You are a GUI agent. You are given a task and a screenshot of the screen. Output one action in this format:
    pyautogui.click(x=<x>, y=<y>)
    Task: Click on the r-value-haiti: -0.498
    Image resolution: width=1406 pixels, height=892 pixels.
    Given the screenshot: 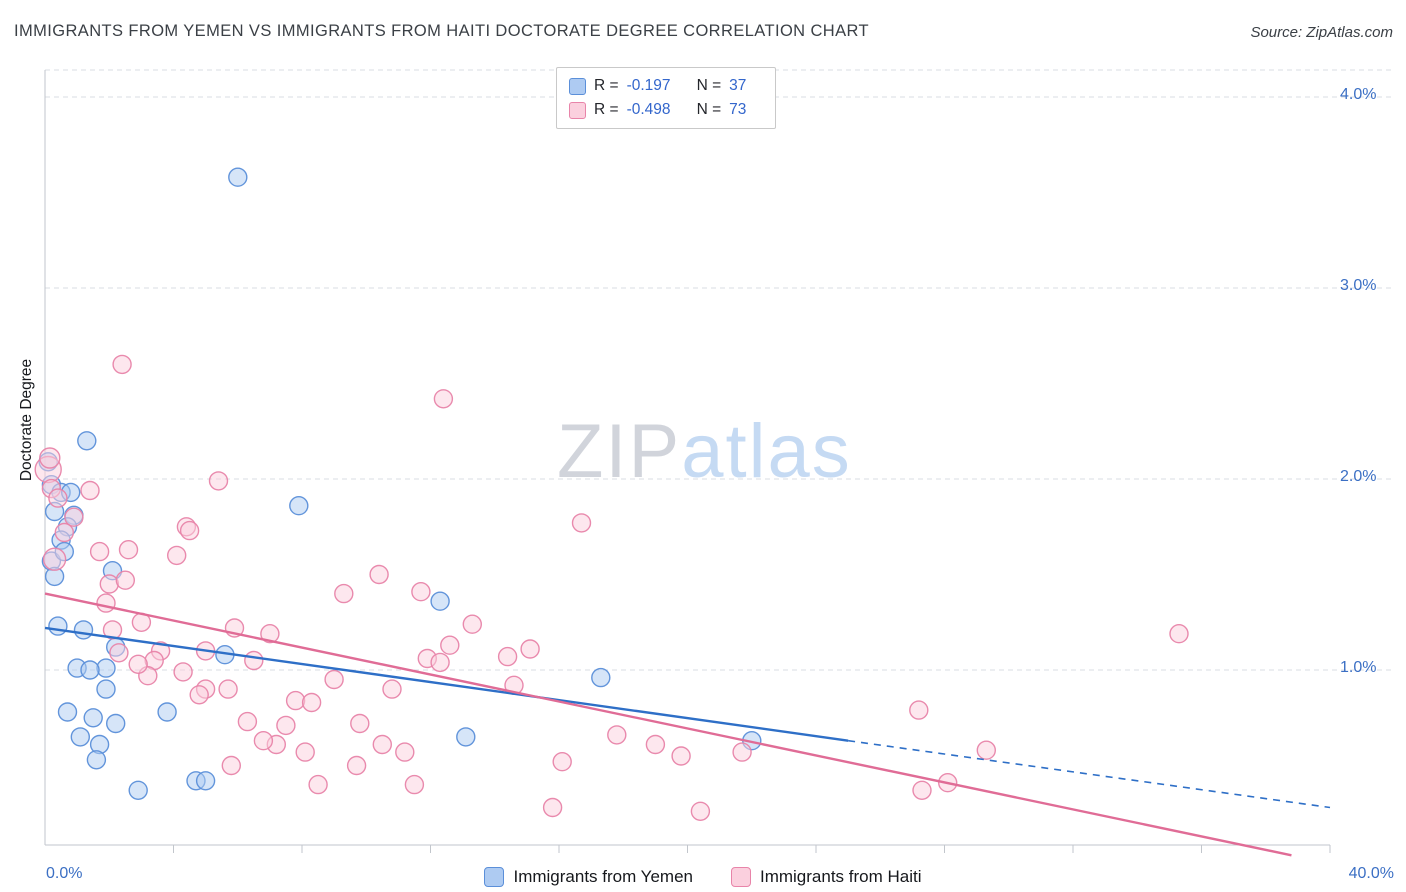 What is the action you would take?
    pyautogui.click(x=648, y=109)
    